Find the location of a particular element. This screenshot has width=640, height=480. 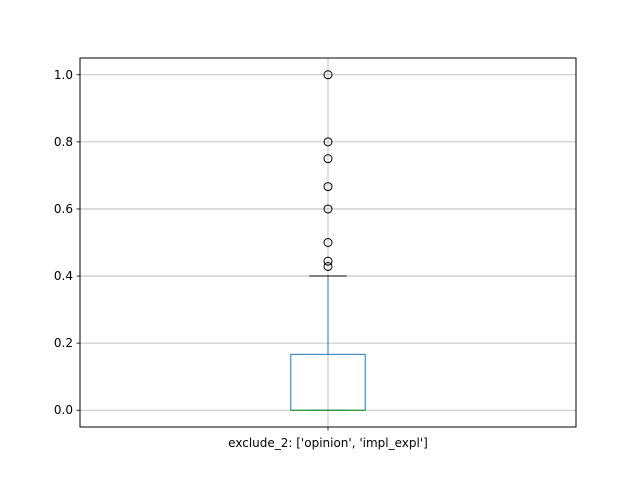

x-tick-label: exclude_2: ['opinion', 'impl_expl'] is located at coordinates (328, 443).